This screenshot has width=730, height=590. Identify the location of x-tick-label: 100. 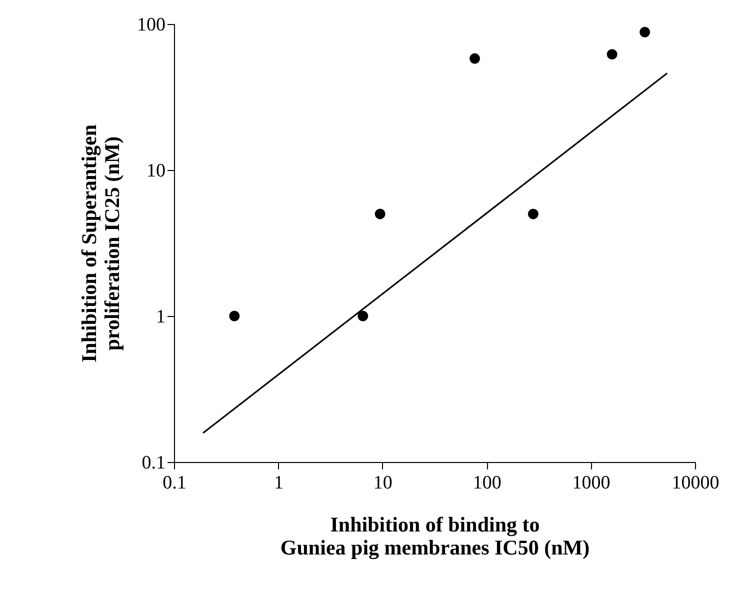
(487, 483).